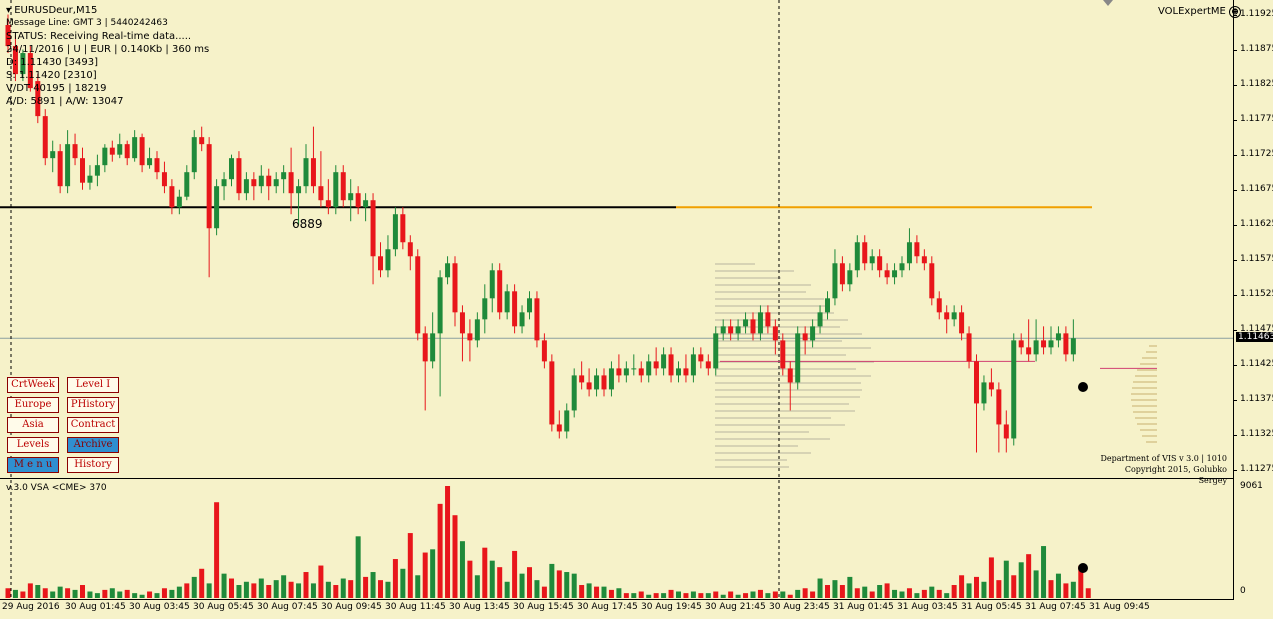 This screenshot has width=1273, height=619. Describe the element at coordinates (33, 425) in the screenshot. I see `panel-button-asia: Asia` at that location.